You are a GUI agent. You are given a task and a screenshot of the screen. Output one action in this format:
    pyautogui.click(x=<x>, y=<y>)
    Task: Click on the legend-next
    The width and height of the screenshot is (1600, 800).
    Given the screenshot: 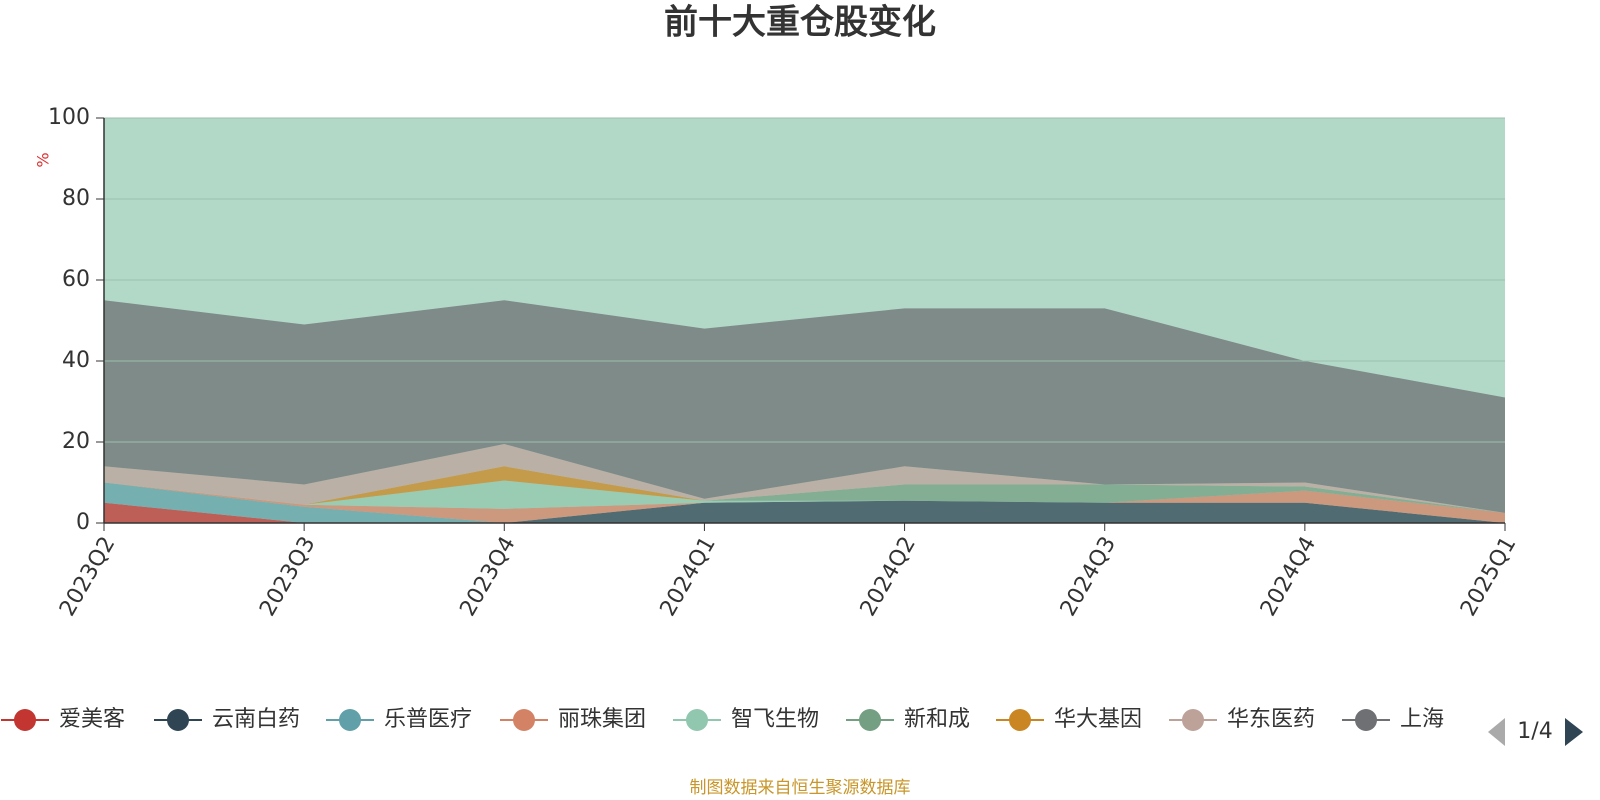 What is the action you would take?
    pyautogui.click(x=1574, y=732)
    